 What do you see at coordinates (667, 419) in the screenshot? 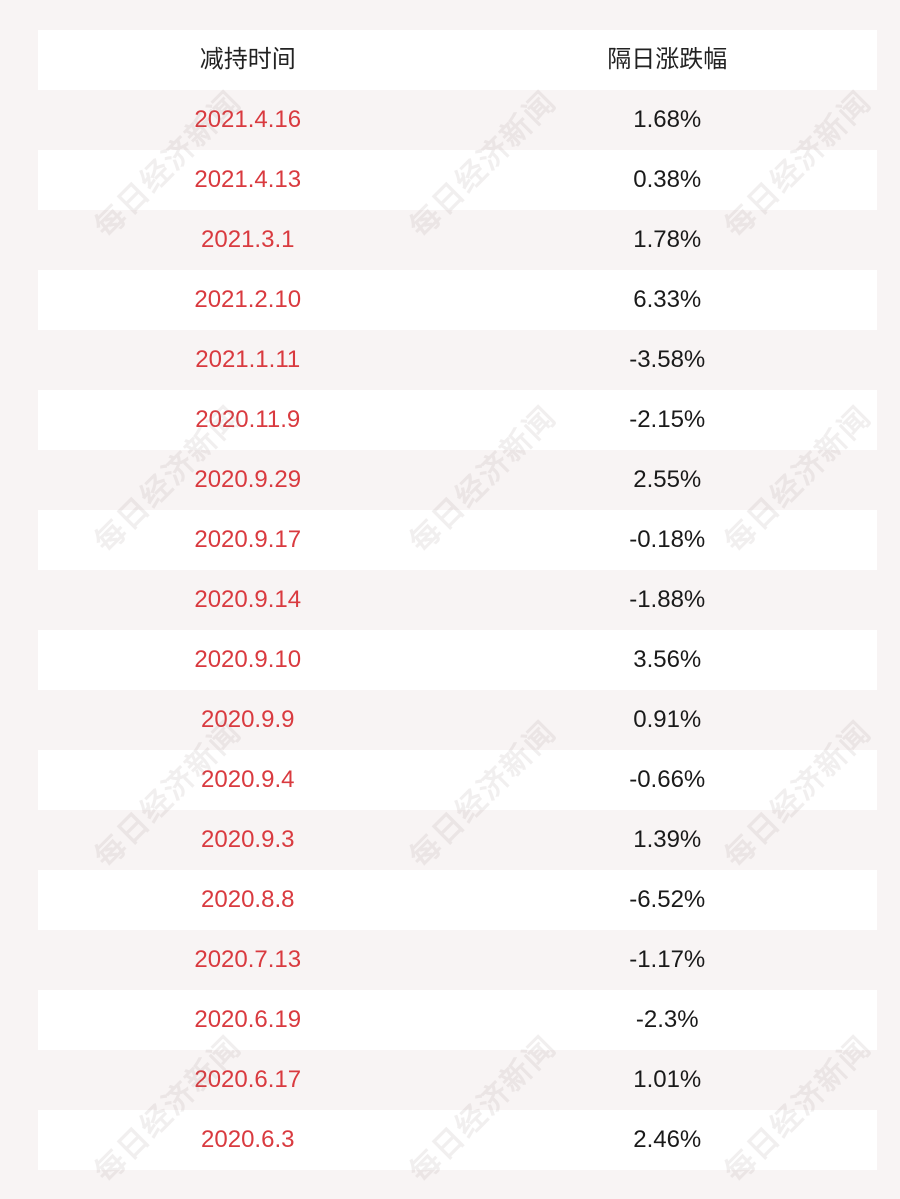
I see `row-change: -2.15%` at bounding box center [667, 419].